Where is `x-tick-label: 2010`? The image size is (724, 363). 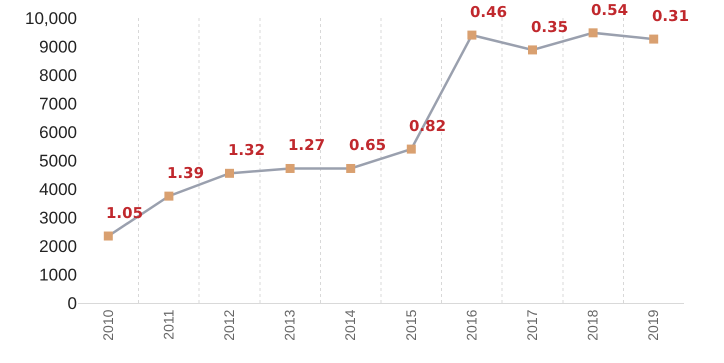
x-tick-label: 2010 is located at coordinates (108, 325).